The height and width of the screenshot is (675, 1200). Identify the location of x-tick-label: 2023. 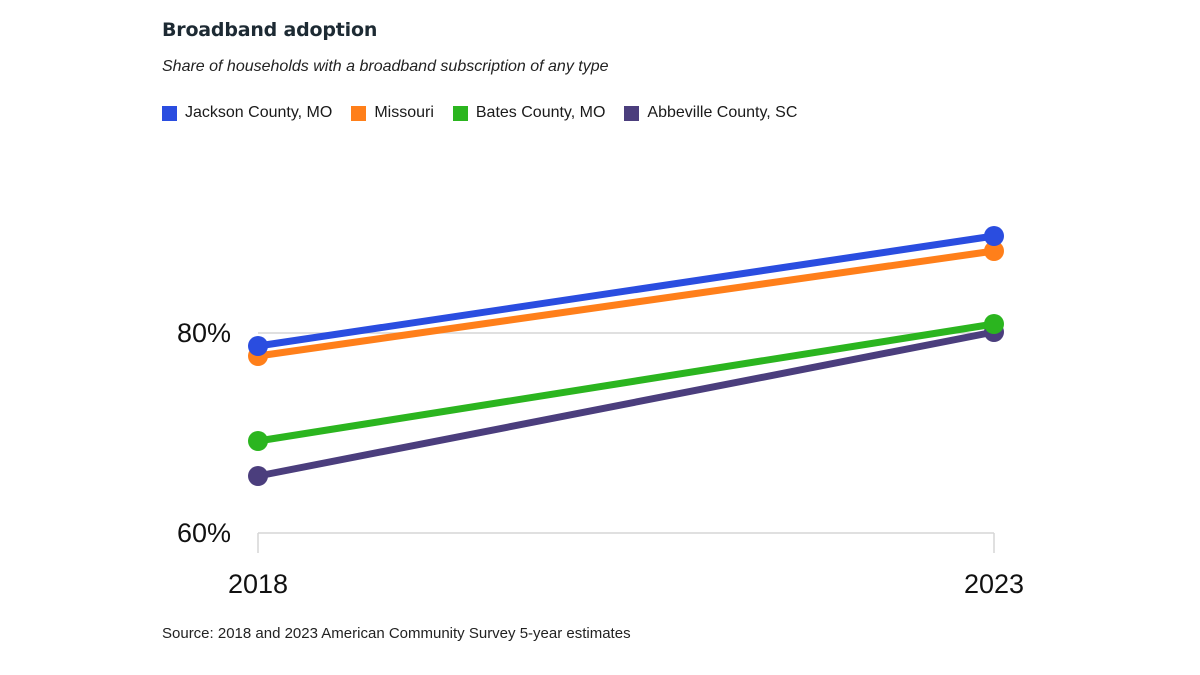
(994, 584).